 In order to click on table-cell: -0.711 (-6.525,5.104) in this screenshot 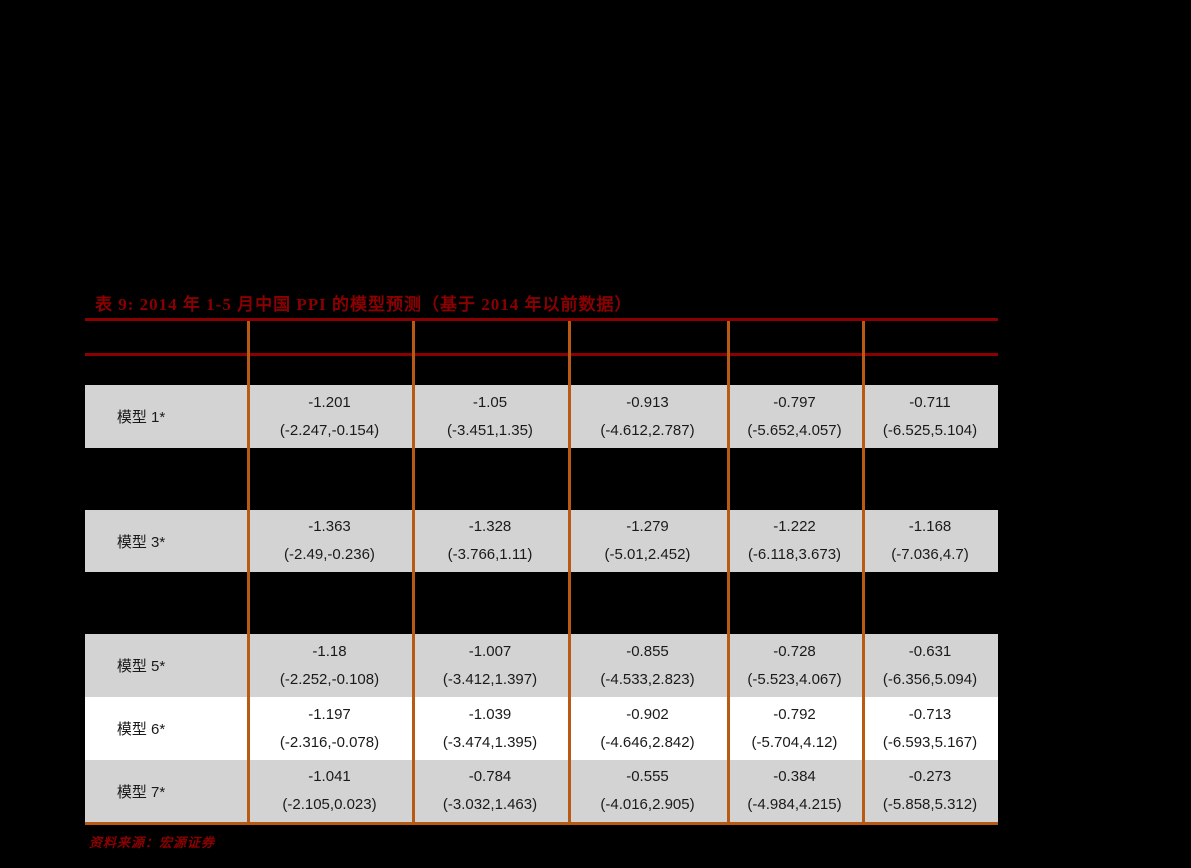, I will do `click(930, 417)`.